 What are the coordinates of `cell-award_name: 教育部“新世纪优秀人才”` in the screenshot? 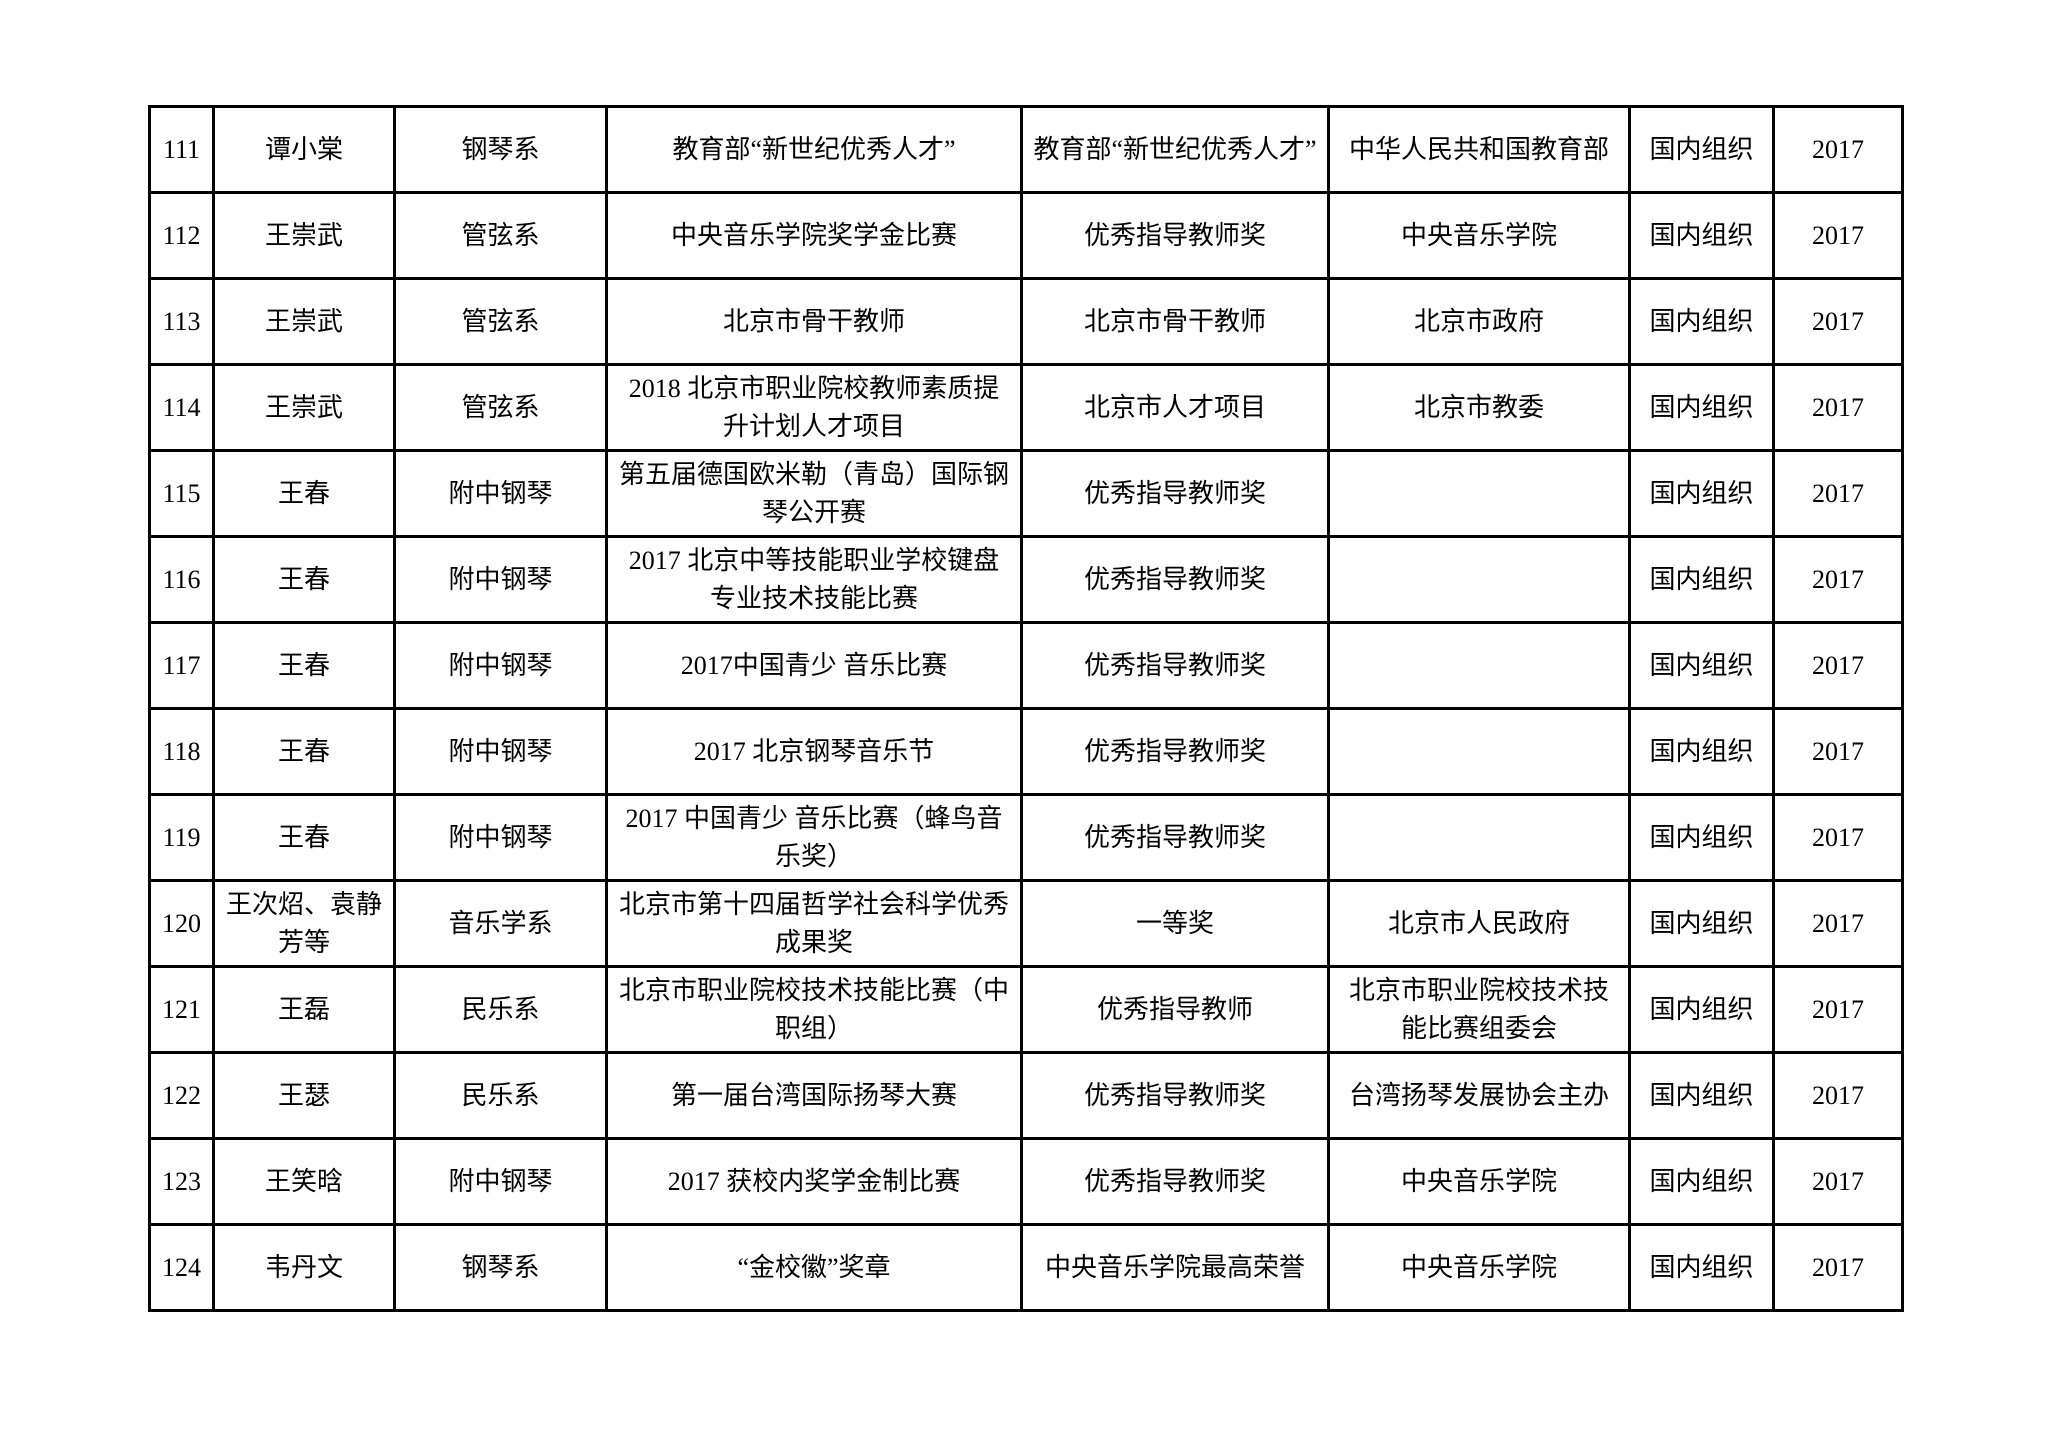 It's located at (814, 149).